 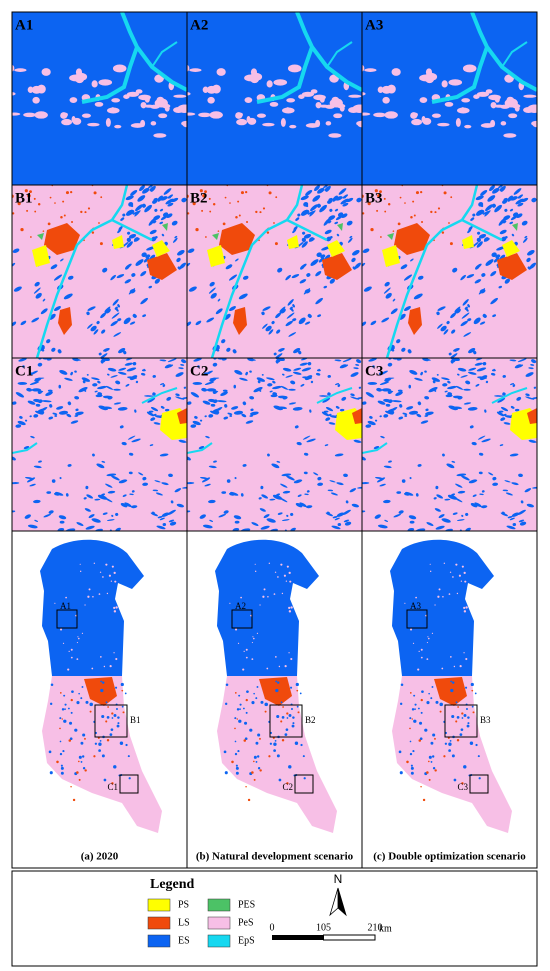 What do you see at coordinates (304, 784) in the screenshot?
I see `zoom-box` at bounding box center [304, 784].